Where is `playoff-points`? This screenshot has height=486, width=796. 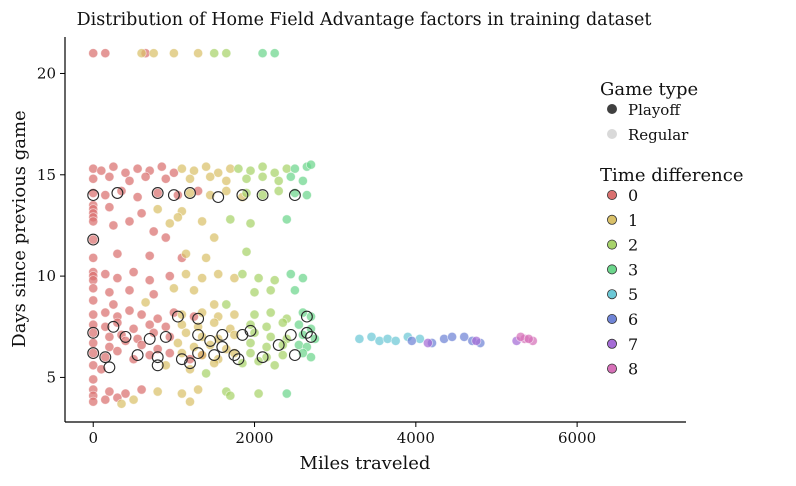 playoff-points is located at coordinates (202, 280).